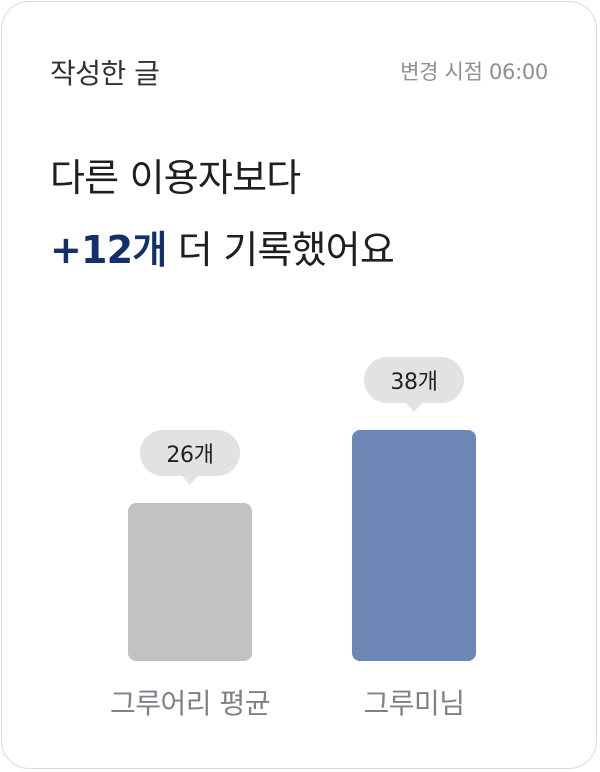 This screenshot has width=600, height=772. I want to click on headline-line1: 다른 이용자보다, so click(175, 178).